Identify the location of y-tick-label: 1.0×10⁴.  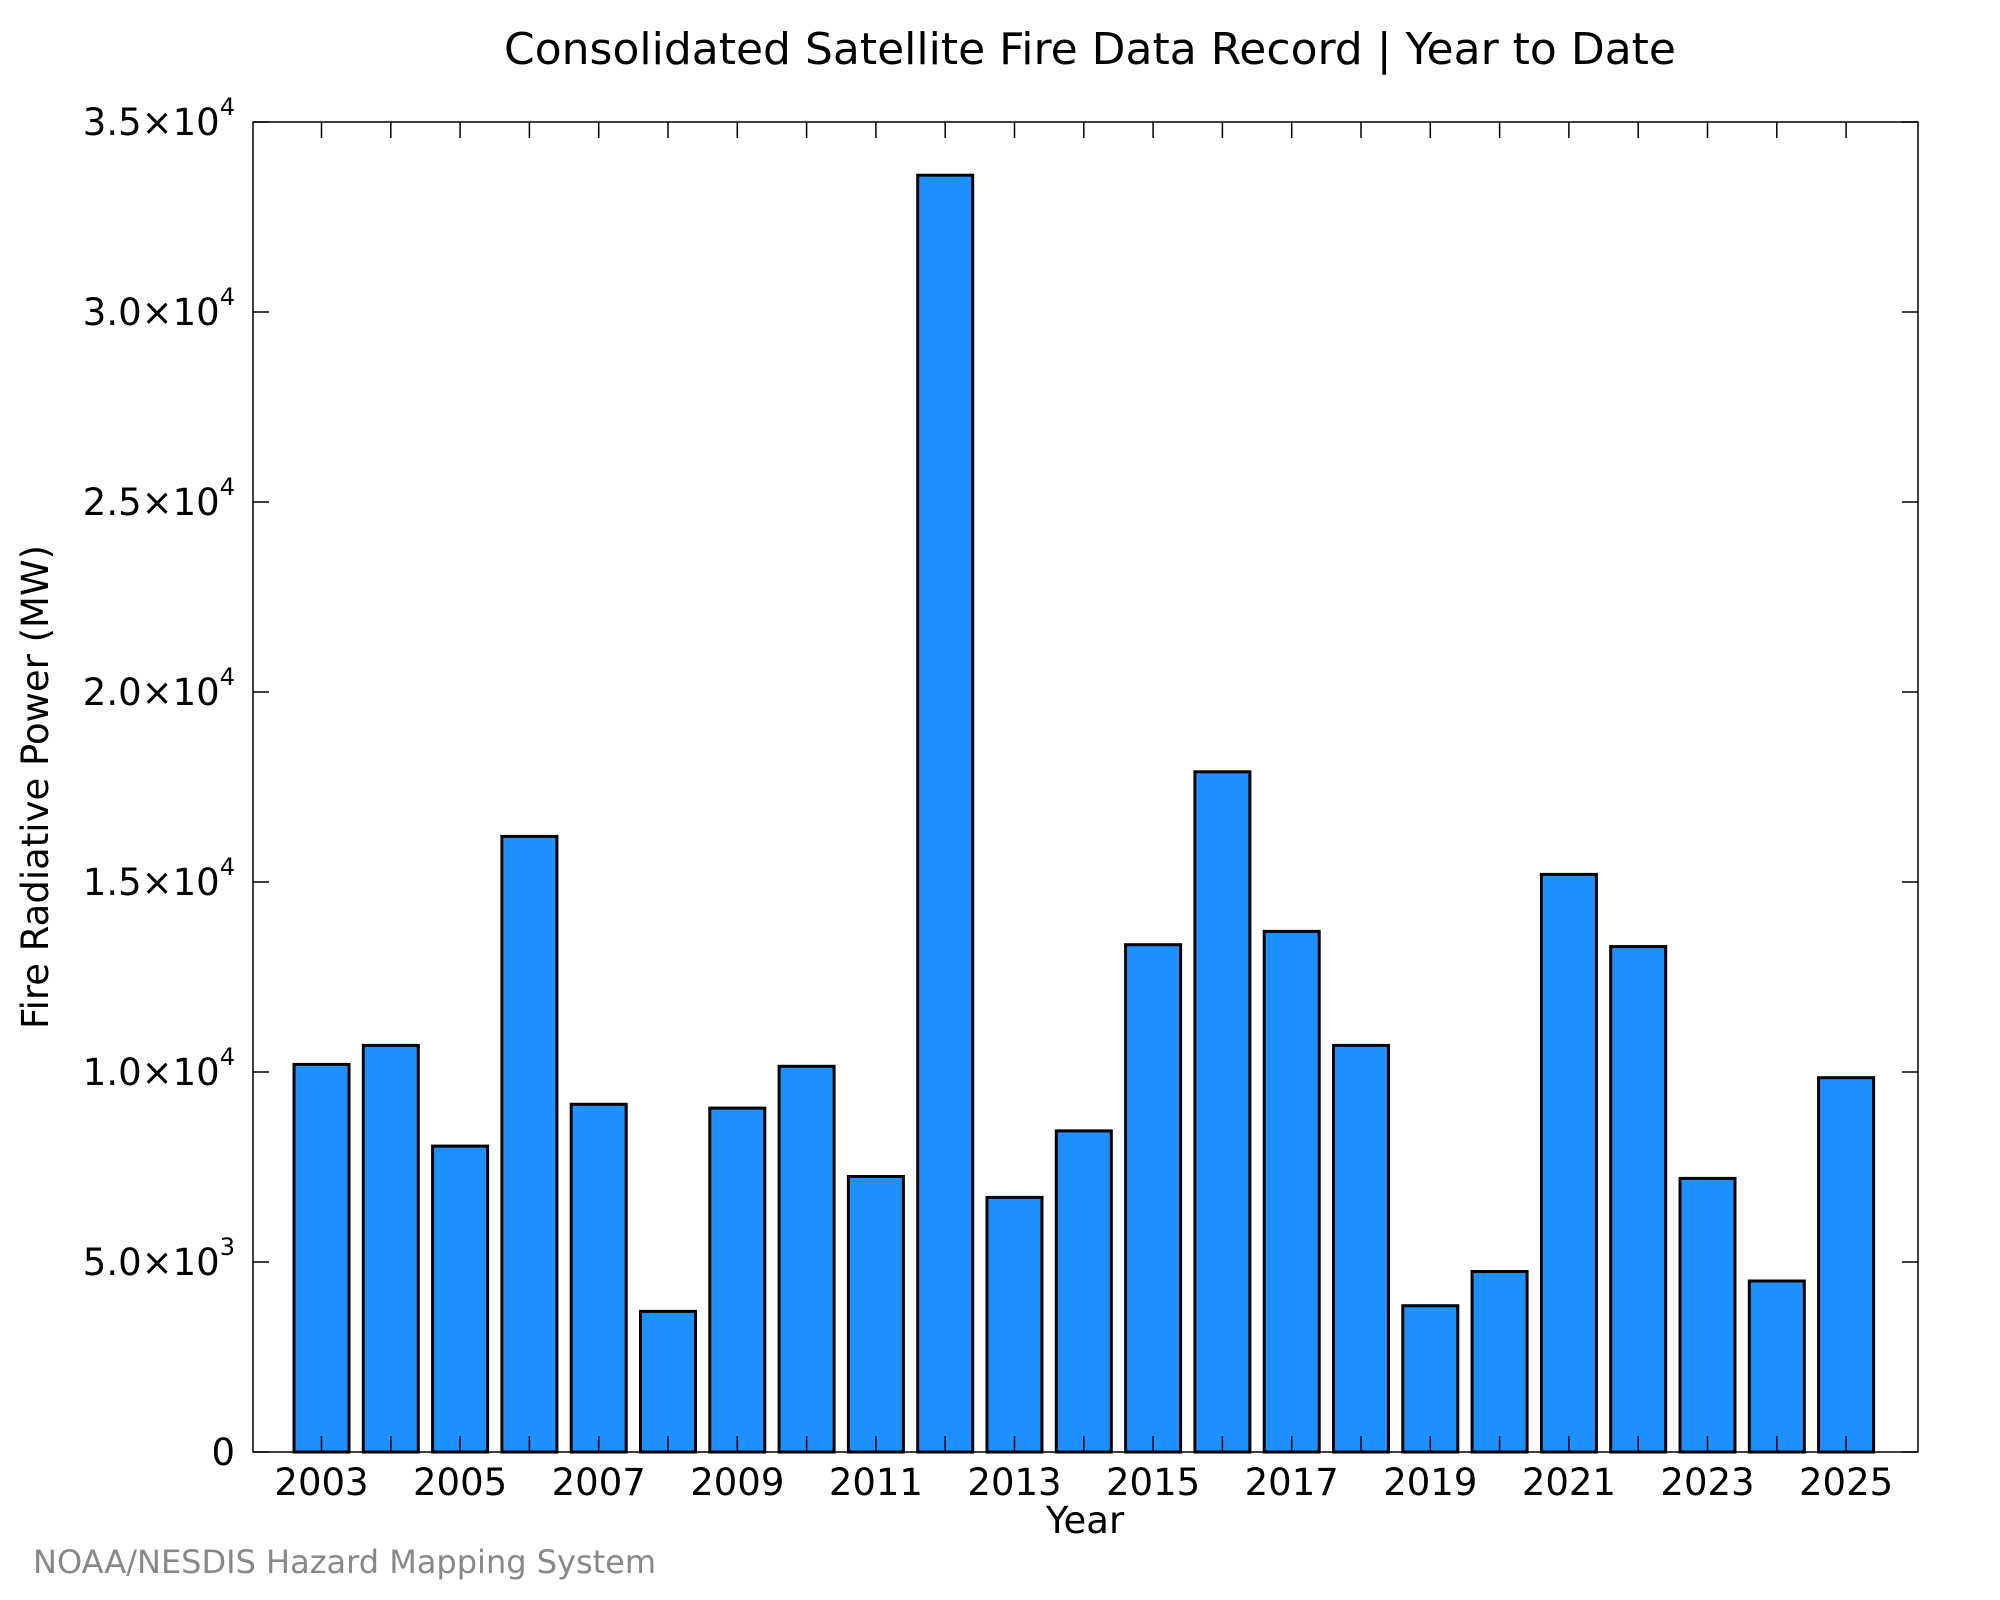
(159, 1068).